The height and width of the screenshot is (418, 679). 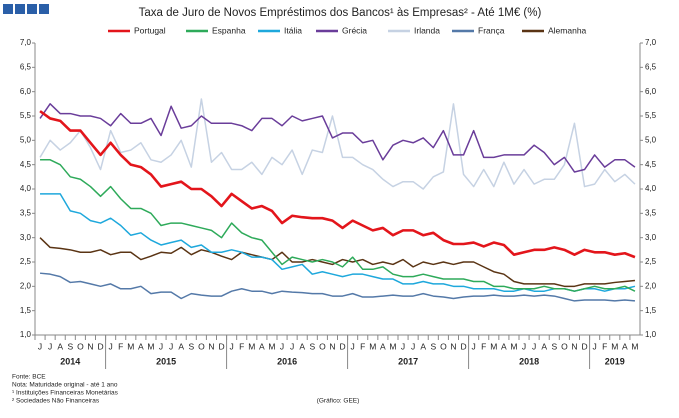 What do you see at coordinates (651, 237) in the screenshot?
I see `y2-tick-label: 3,0` at bounding box center [651, 237].